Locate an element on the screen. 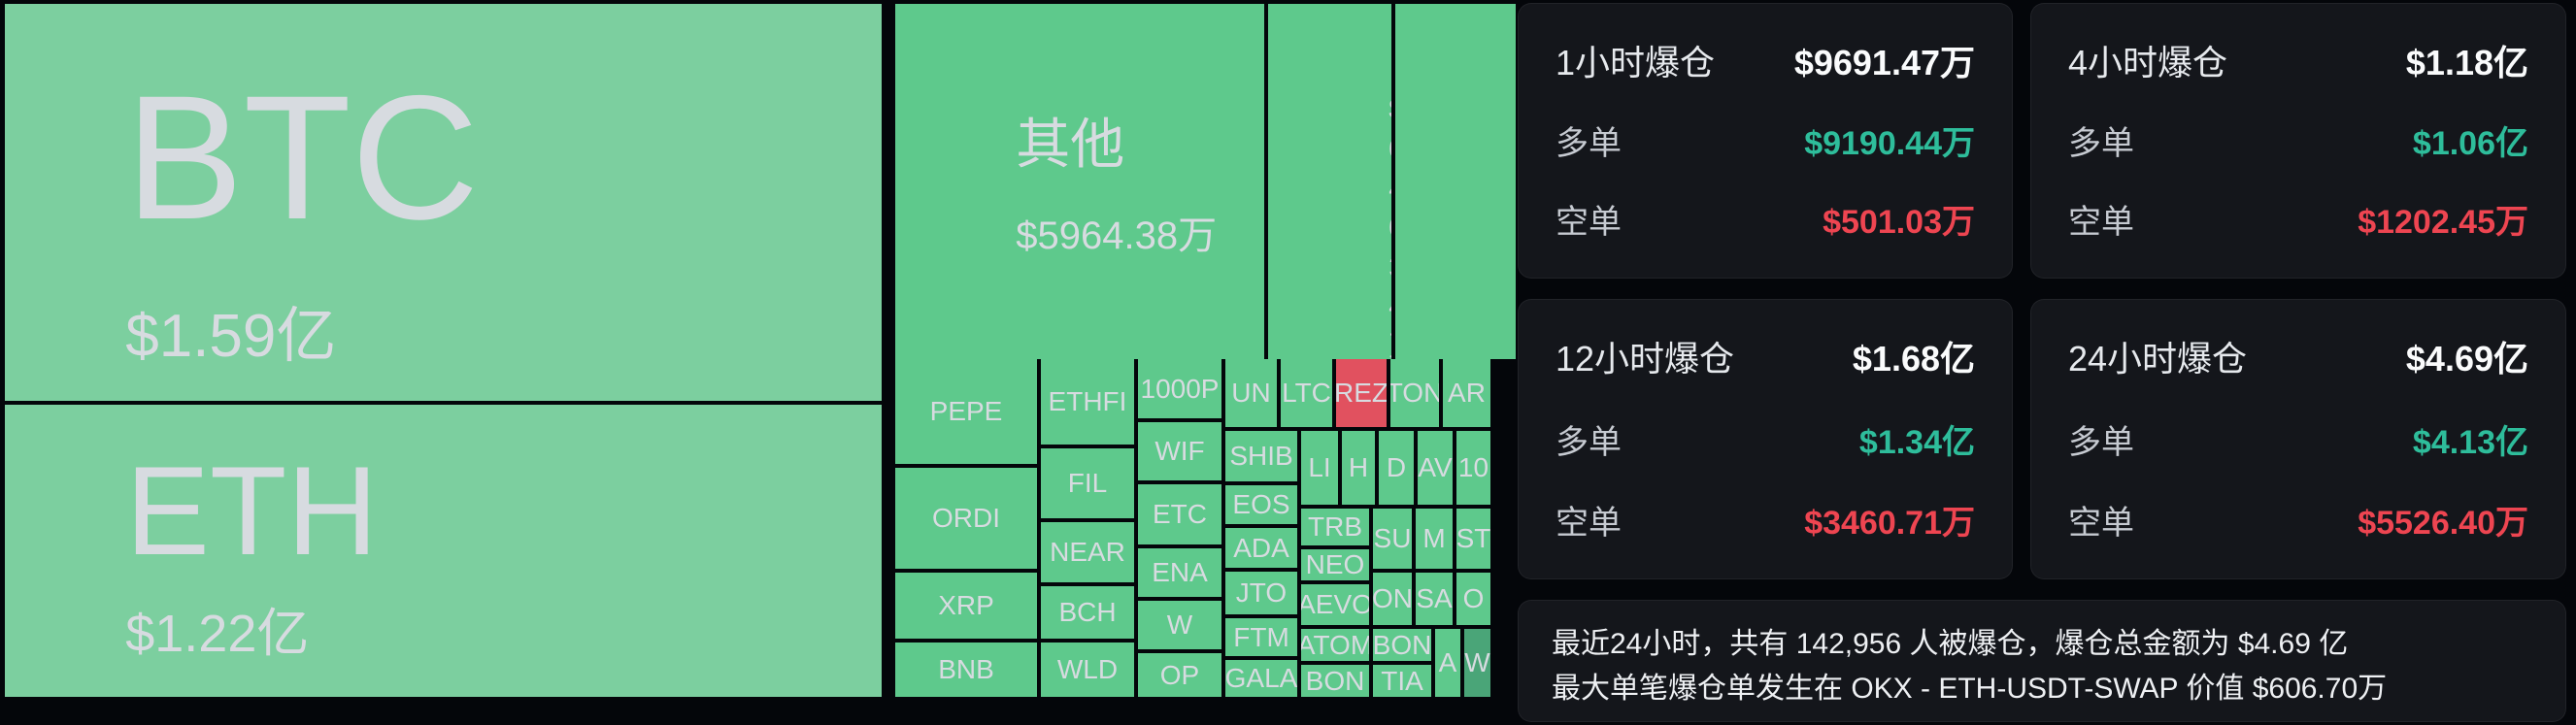 Image resolution: width=2576 pixels, height=725 pixels. treemap-tile-SOL: SOL $2040.34万 is located at coordinates (1330, 181).